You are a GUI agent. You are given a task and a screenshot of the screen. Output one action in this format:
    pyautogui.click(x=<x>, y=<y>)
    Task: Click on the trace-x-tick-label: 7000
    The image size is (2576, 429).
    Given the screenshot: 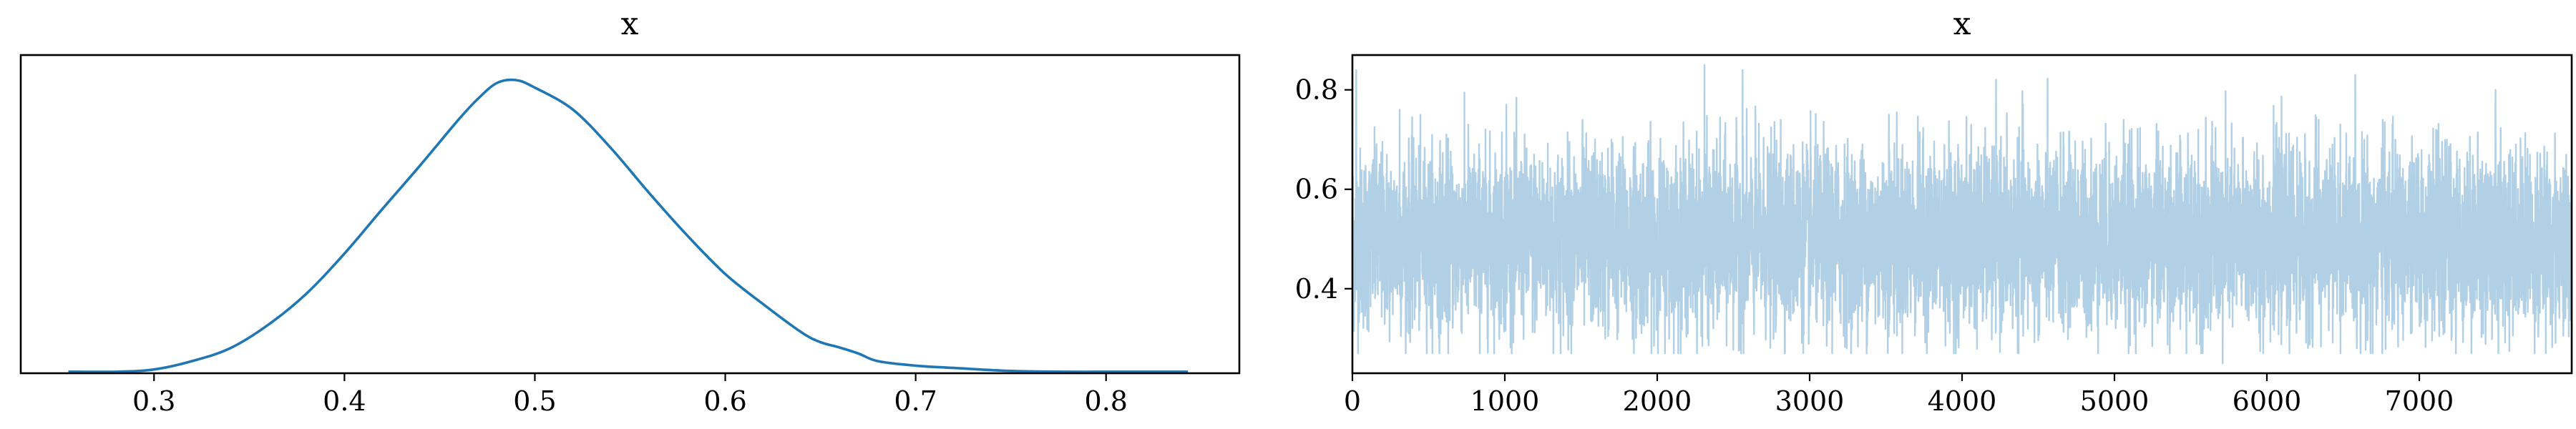 What is the action you would take?
    pyautogui.click(x=2419, y=401)
    